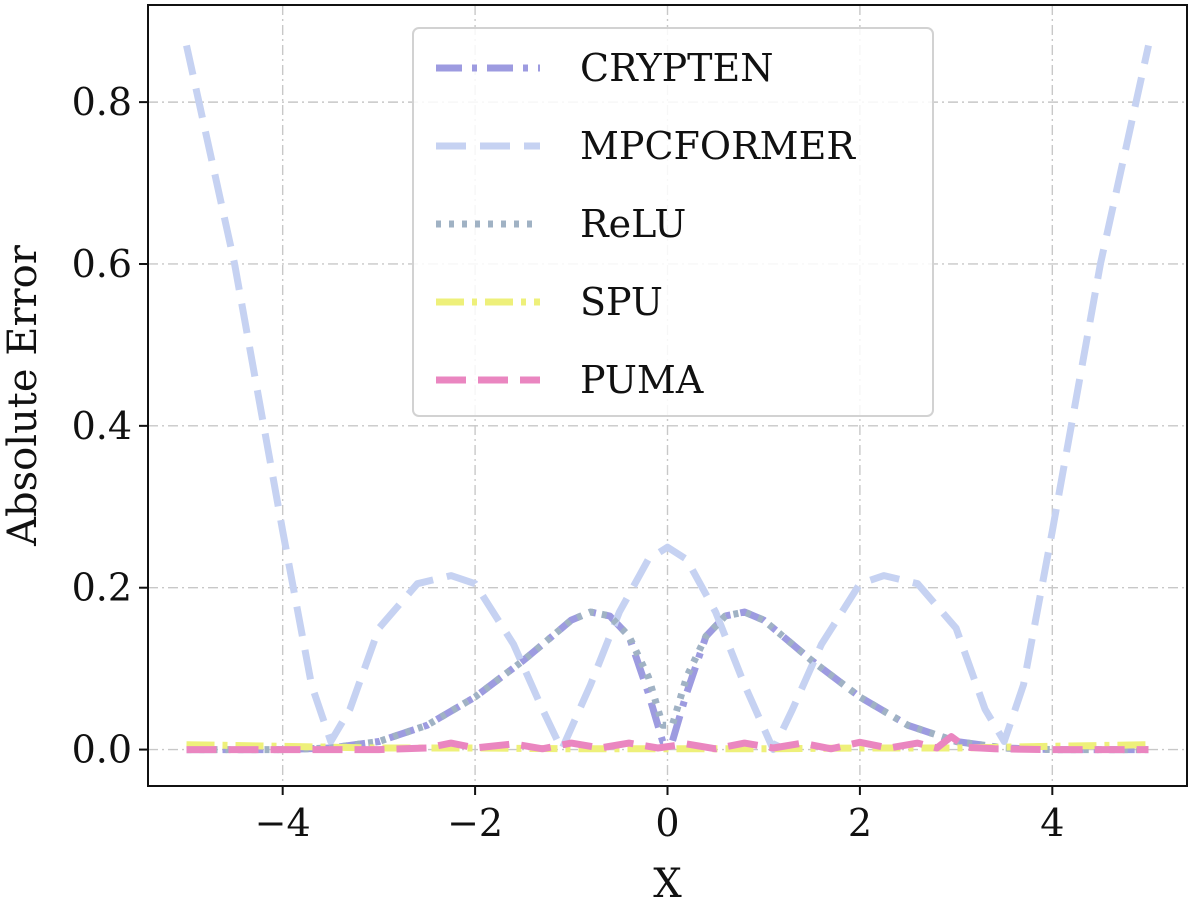 The width and height of the screenshot is (1200, 903). I want to click on y-tick-label: 0.0, so click(102, 750).